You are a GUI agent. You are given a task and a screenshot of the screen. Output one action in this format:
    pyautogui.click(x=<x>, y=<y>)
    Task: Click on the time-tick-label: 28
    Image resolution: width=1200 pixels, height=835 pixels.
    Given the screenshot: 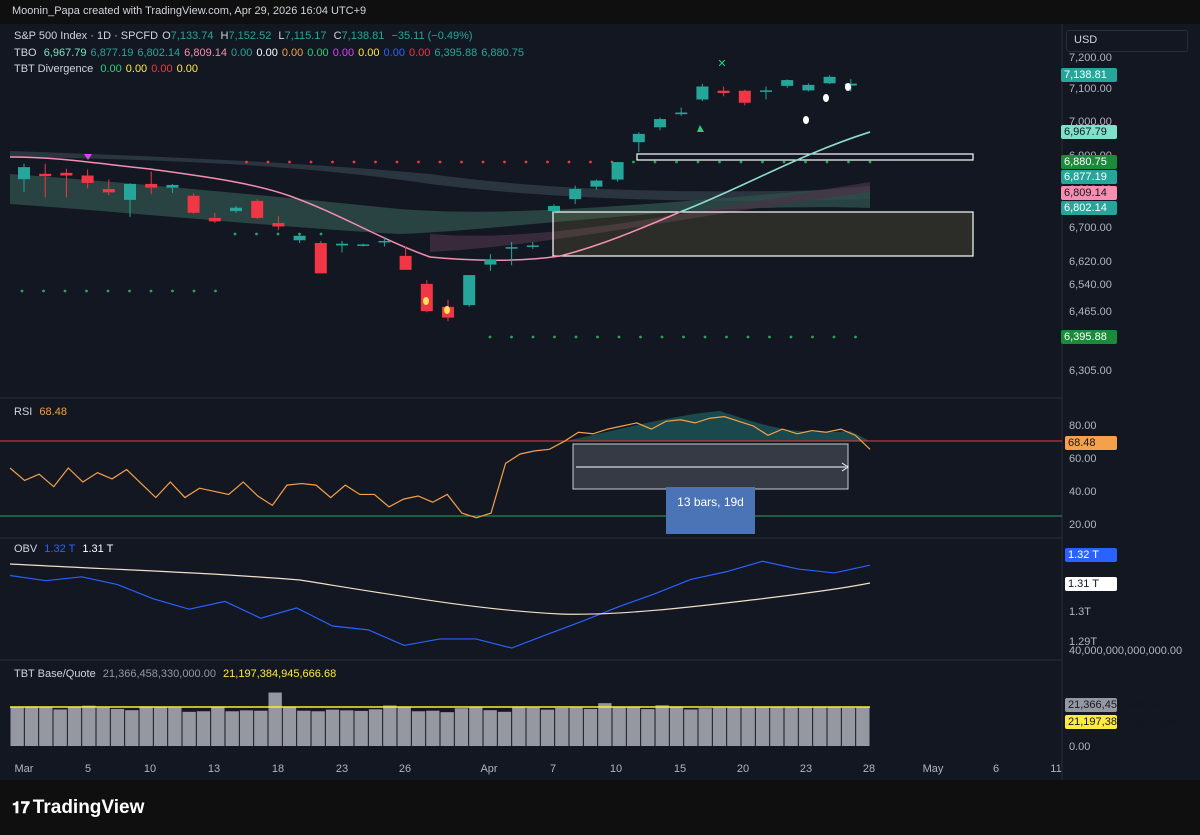 What is the action you would take?
    pyautogui.click(x=869, y=769)
    